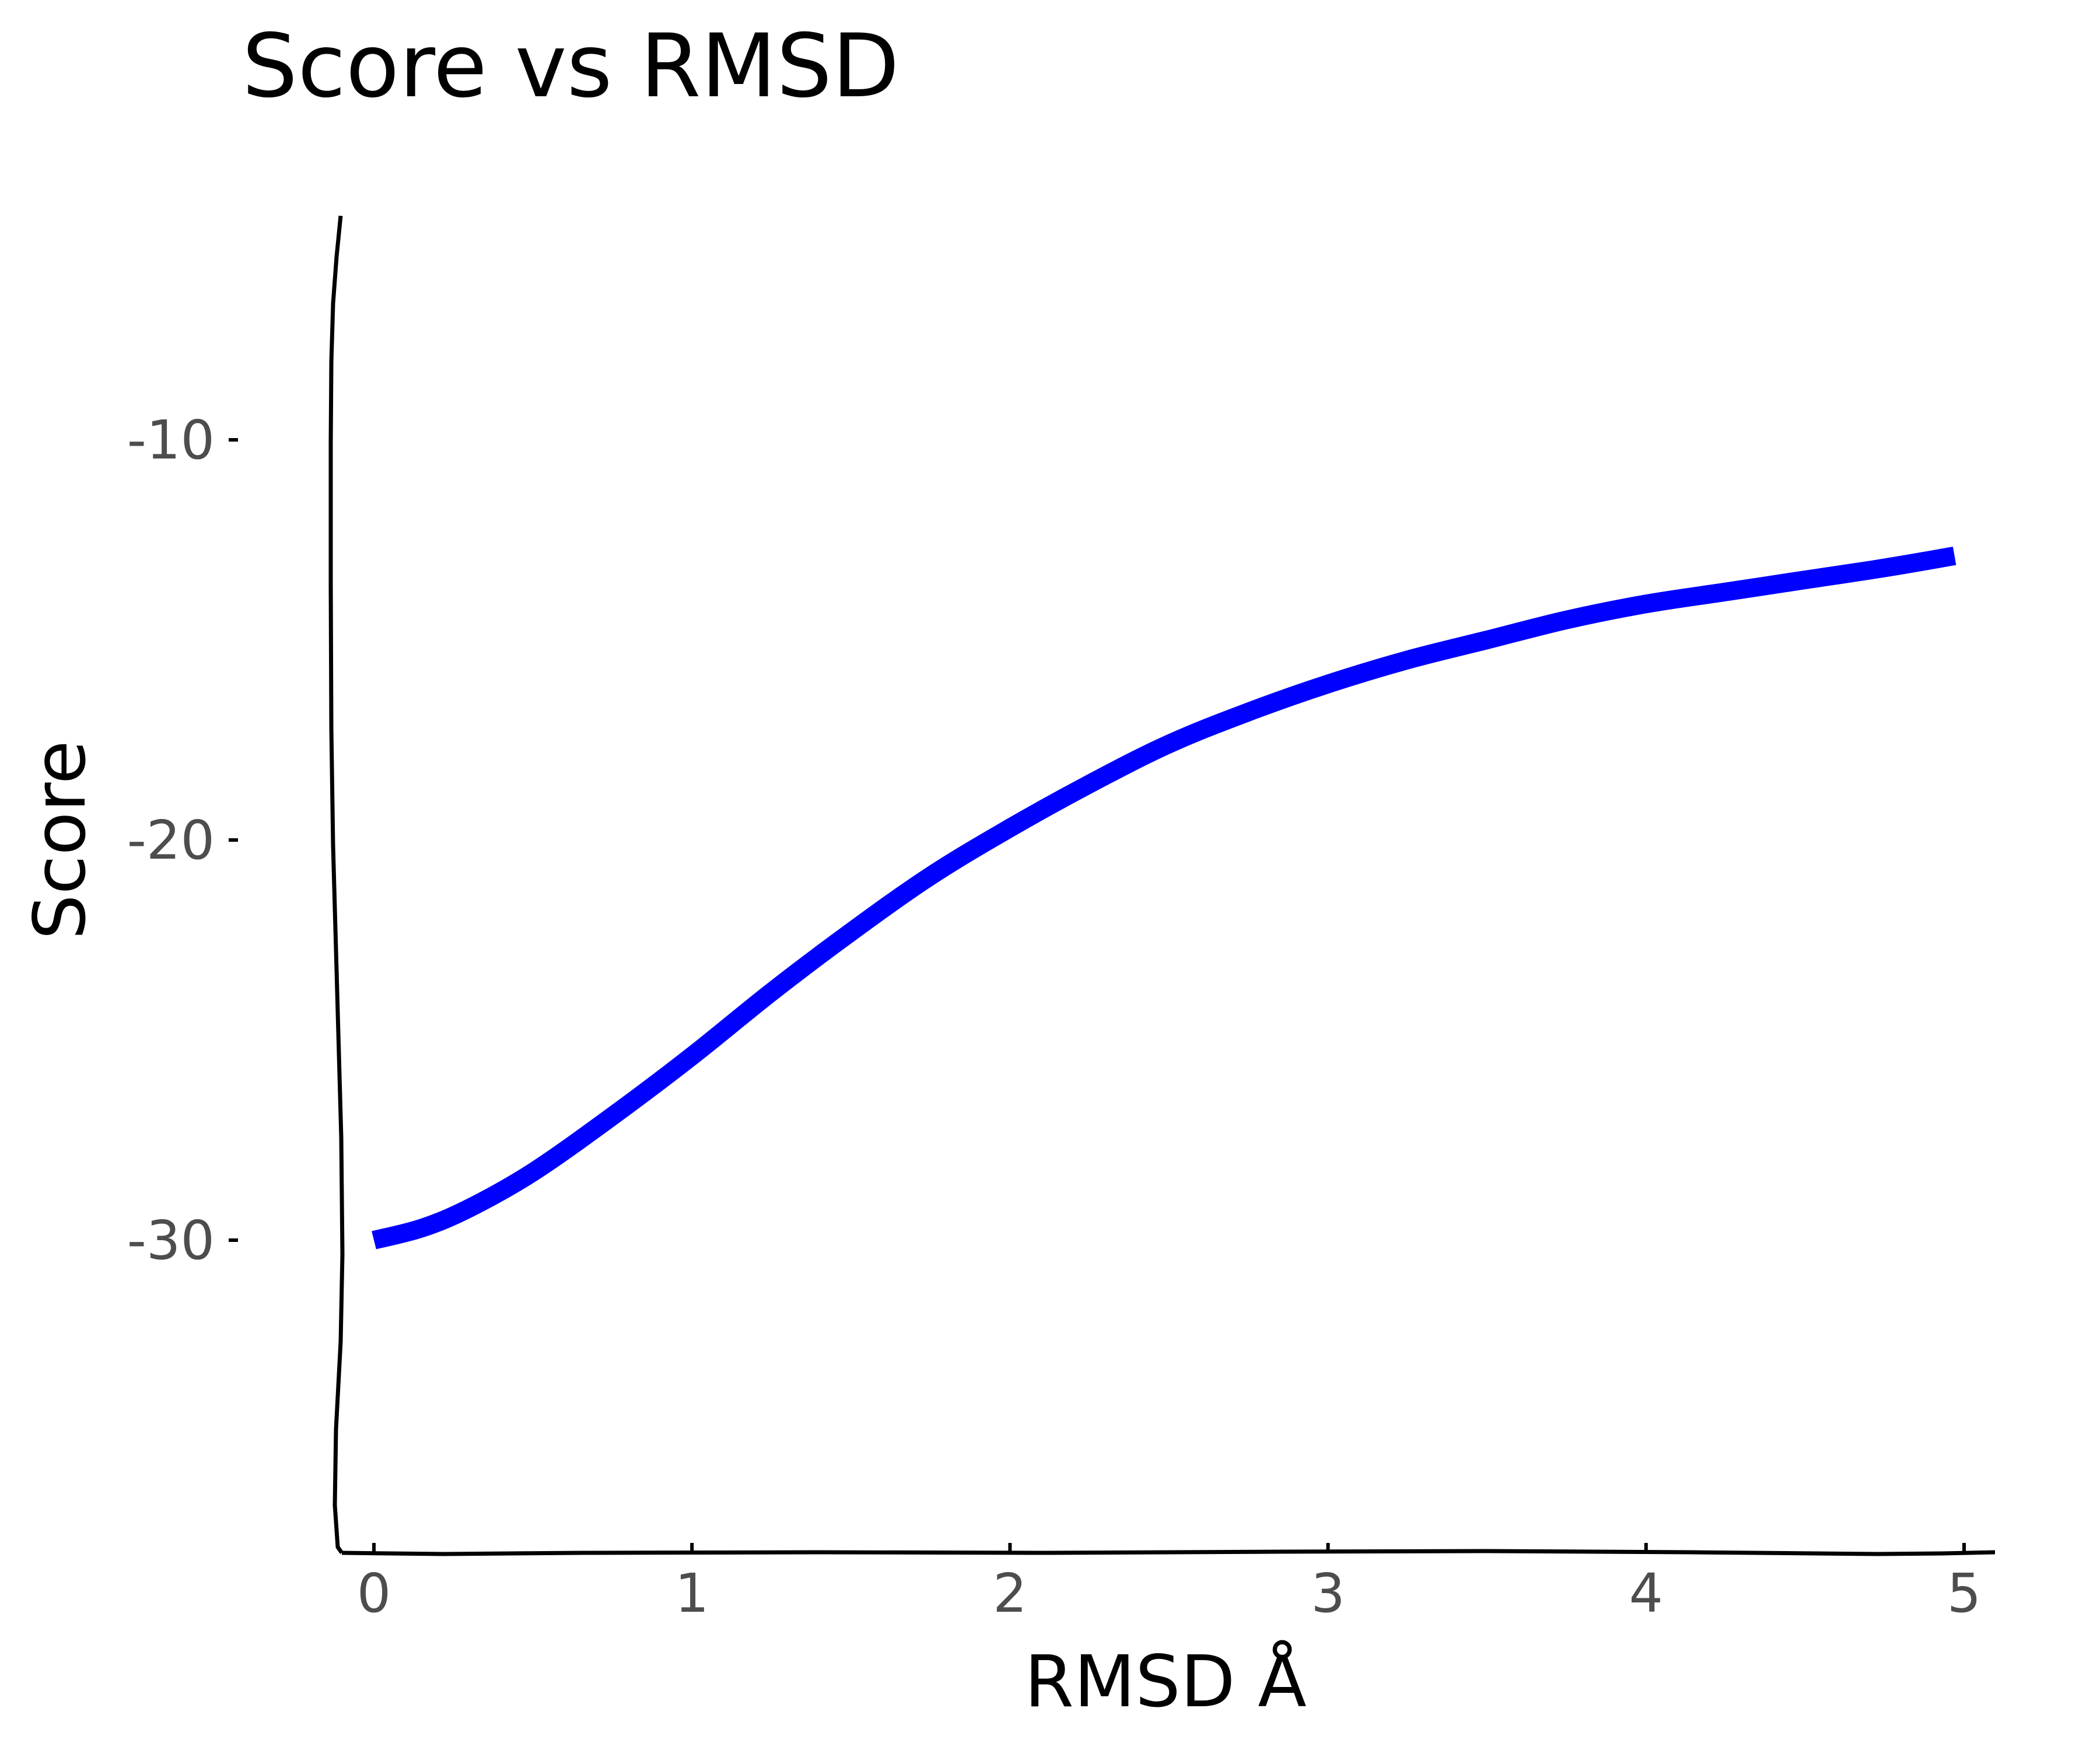  Describe the element at coordinates (692, 1594) in the screenshot. I see `x-tick-label: 1` at that location.